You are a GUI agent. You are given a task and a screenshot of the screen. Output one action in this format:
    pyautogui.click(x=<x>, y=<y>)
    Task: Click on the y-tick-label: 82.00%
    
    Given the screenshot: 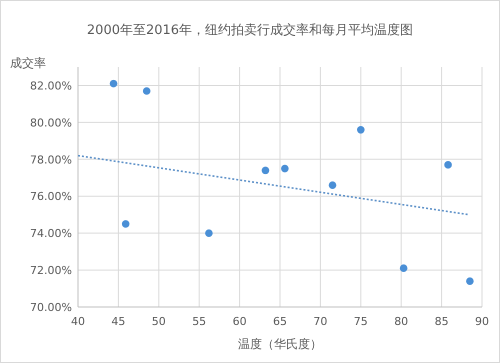 What is the action you would take?
    pyautogui.click(x=51, y=85)
    